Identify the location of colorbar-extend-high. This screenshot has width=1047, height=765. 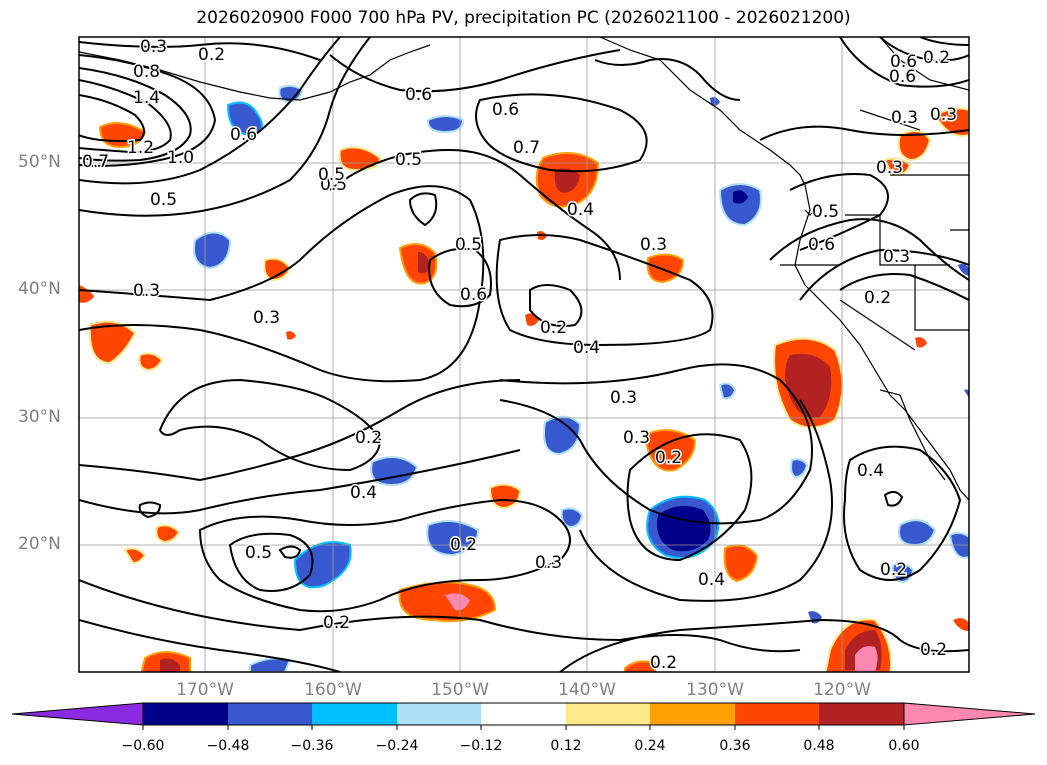
(969, 714).